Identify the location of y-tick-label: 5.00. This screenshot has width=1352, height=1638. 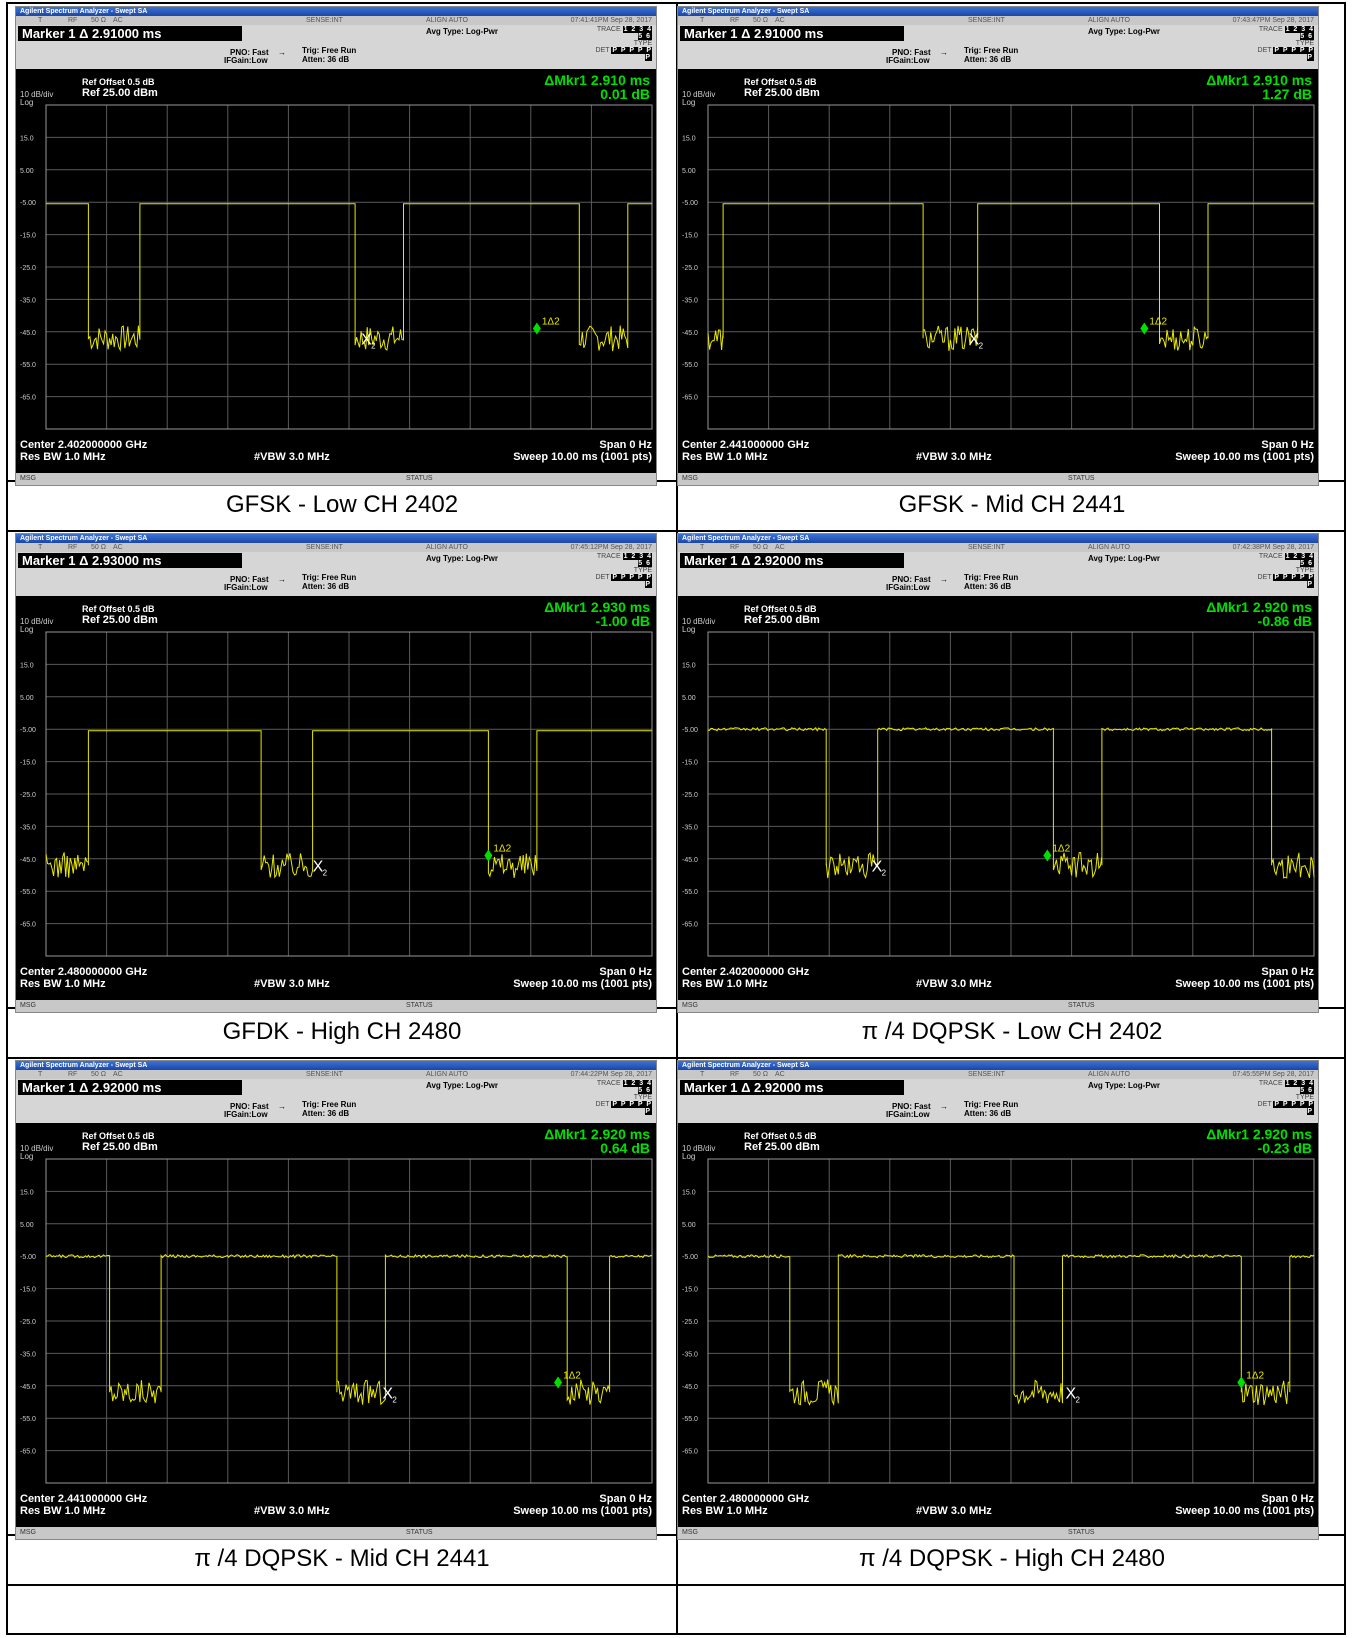
(689, 1225).